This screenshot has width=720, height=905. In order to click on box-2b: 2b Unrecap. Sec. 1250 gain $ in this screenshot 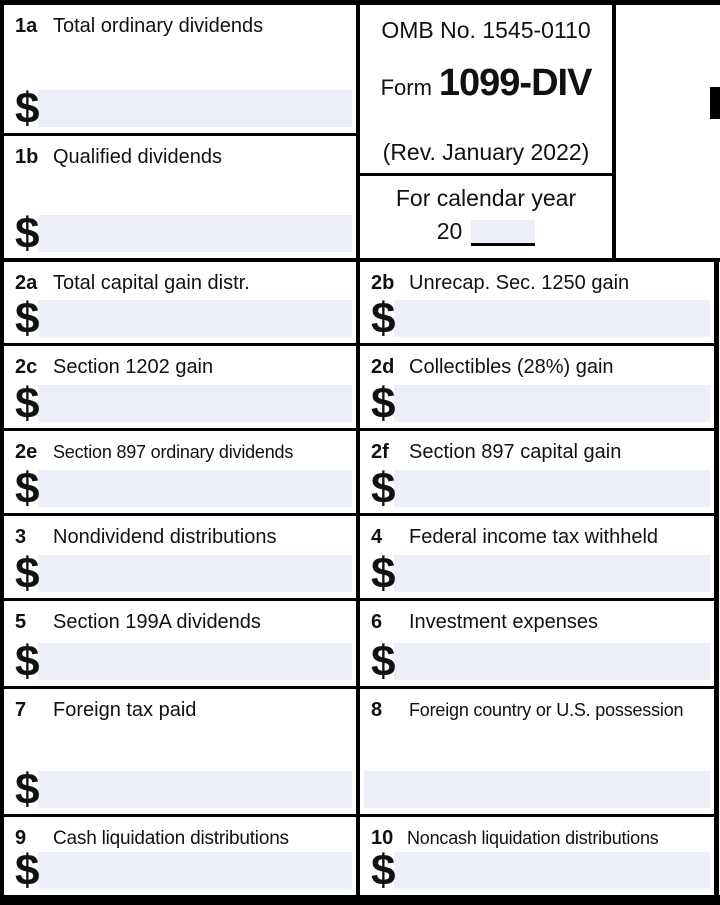, I will do `click(537, 302)`.